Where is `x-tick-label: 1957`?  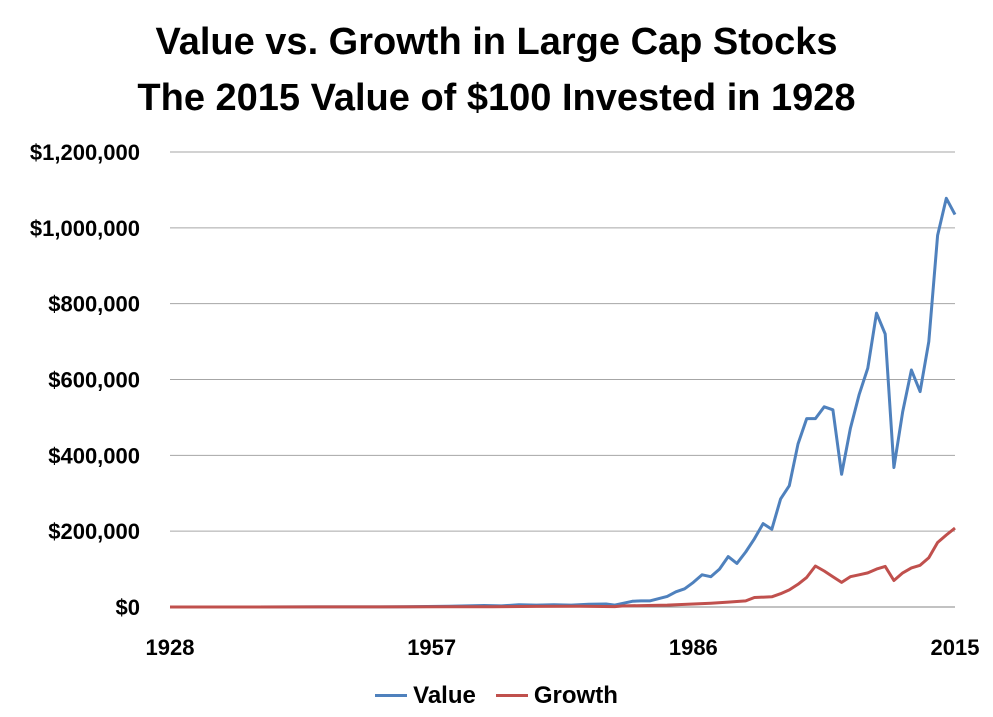 x-tick-label: 1957 is located at coordinates (431, 647).